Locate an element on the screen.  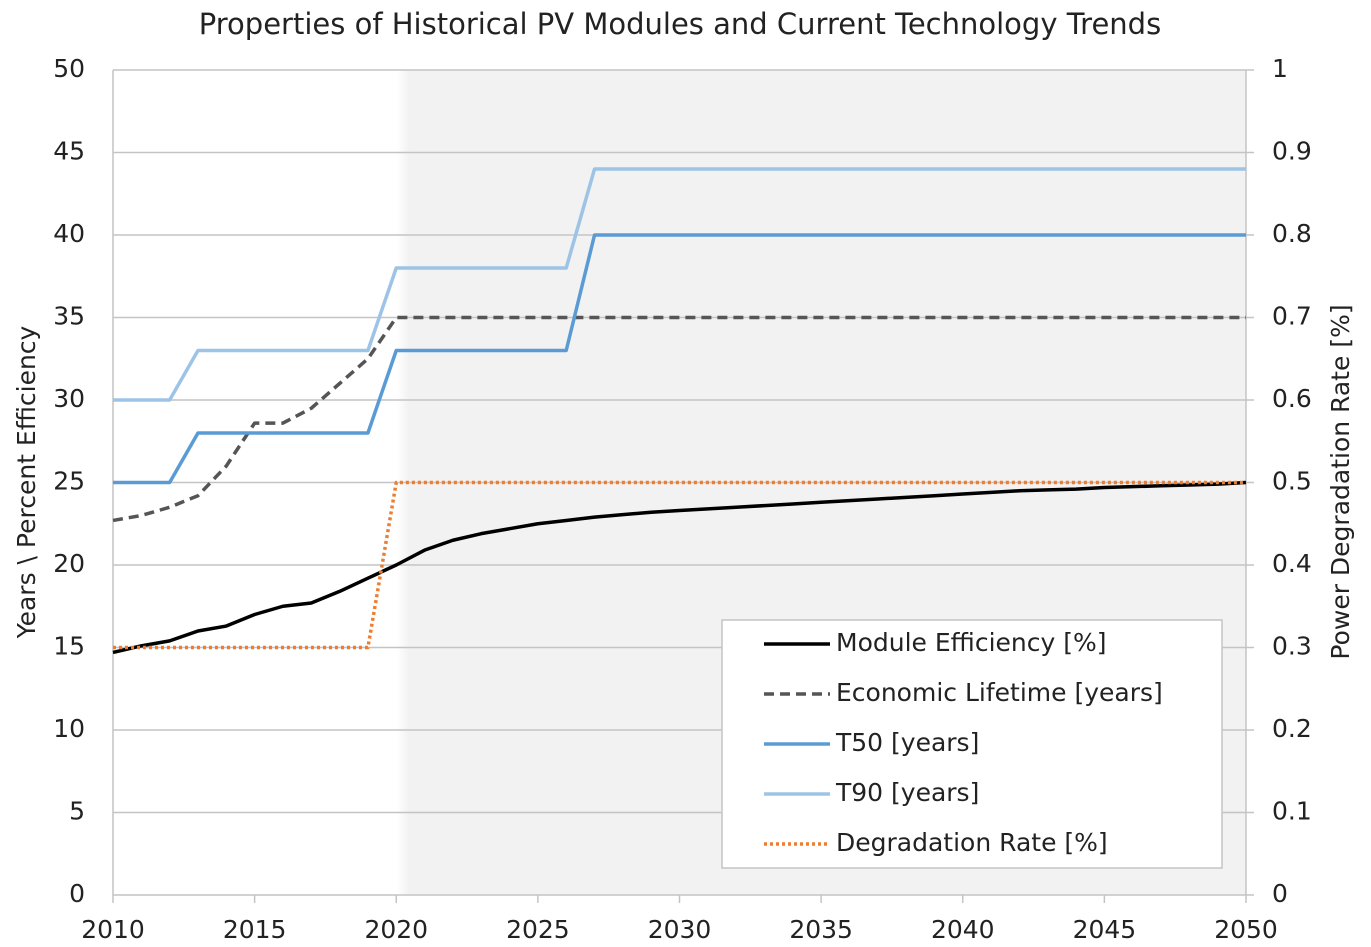
y-tick-label: 40 is located at coordinates (69, 233).